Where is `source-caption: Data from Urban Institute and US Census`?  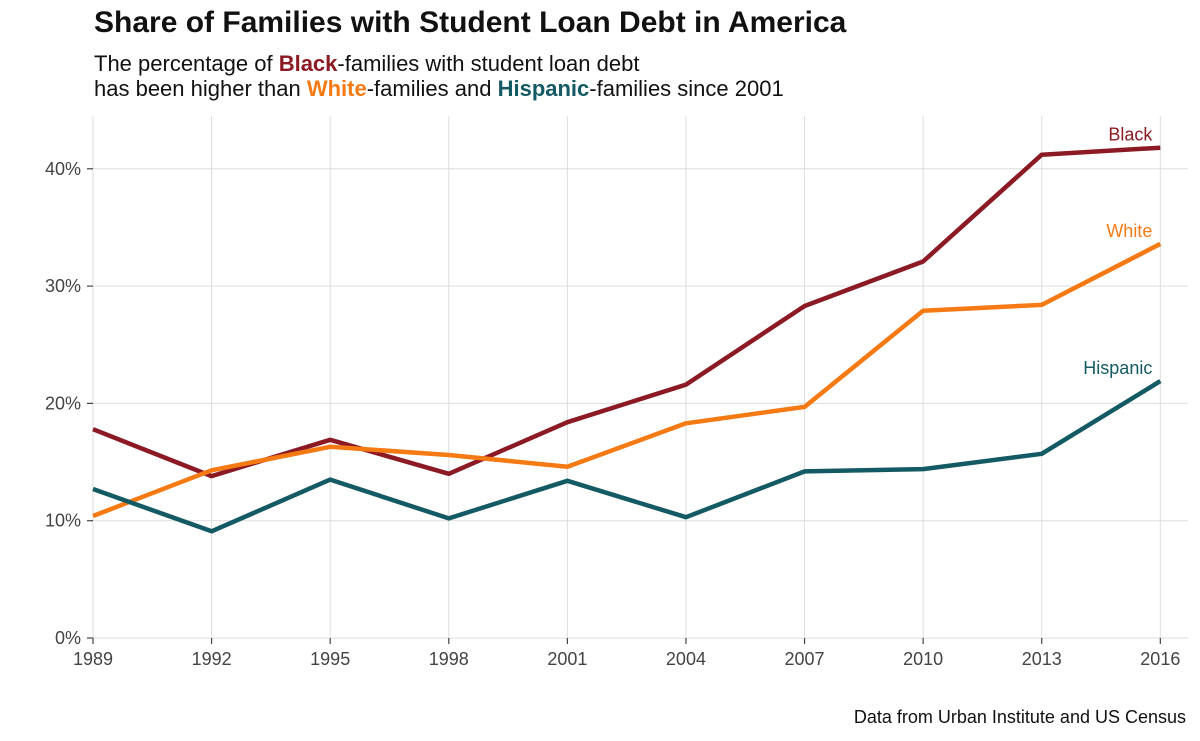
source-caption: Data from Urban Institute and US Census is located at coordinates (1019, 717).